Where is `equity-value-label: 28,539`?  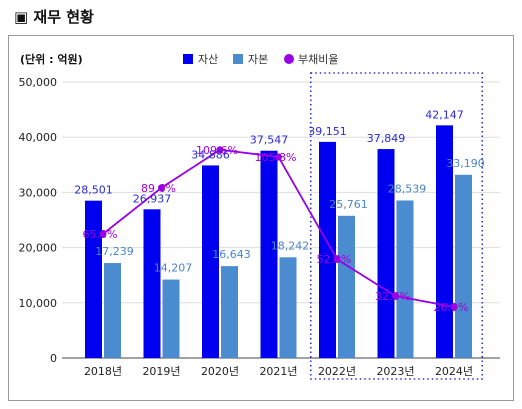
equity-value-label: 28,539 is located at coordinates (407, 188).